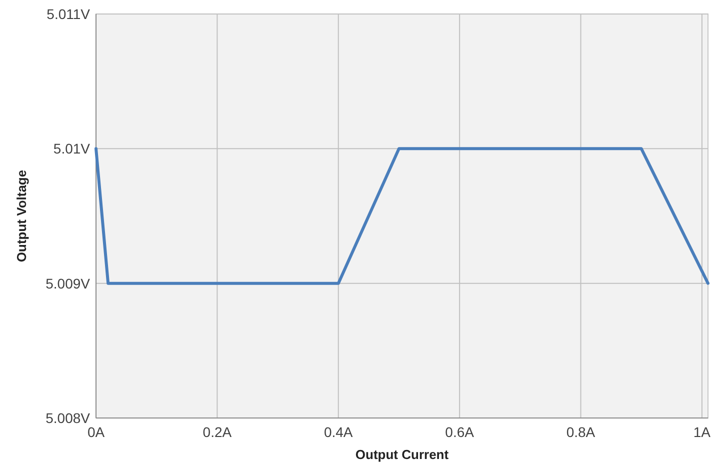  Describe the element at coordinates (702, 432) in the screenshot. I see `x-tick-label: 1A` at that location.